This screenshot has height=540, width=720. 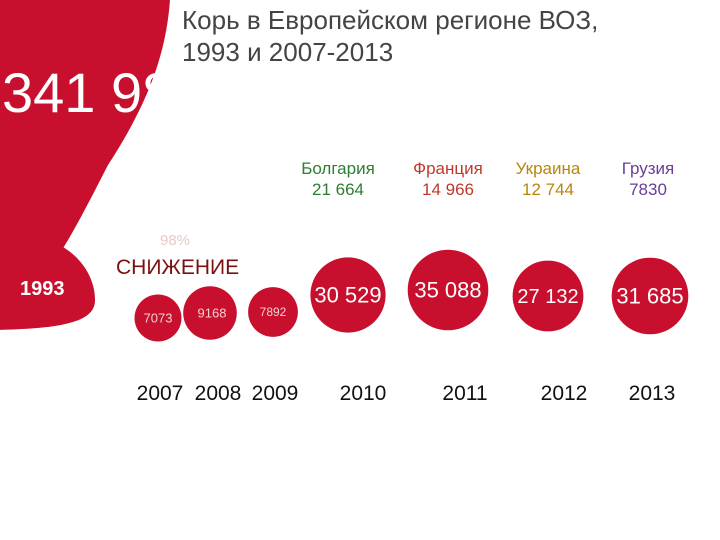 What do you see at coordinates (175, 240) in the screenshot?
I see `reduction-percent: 98%` at bounding box center [175, 240].